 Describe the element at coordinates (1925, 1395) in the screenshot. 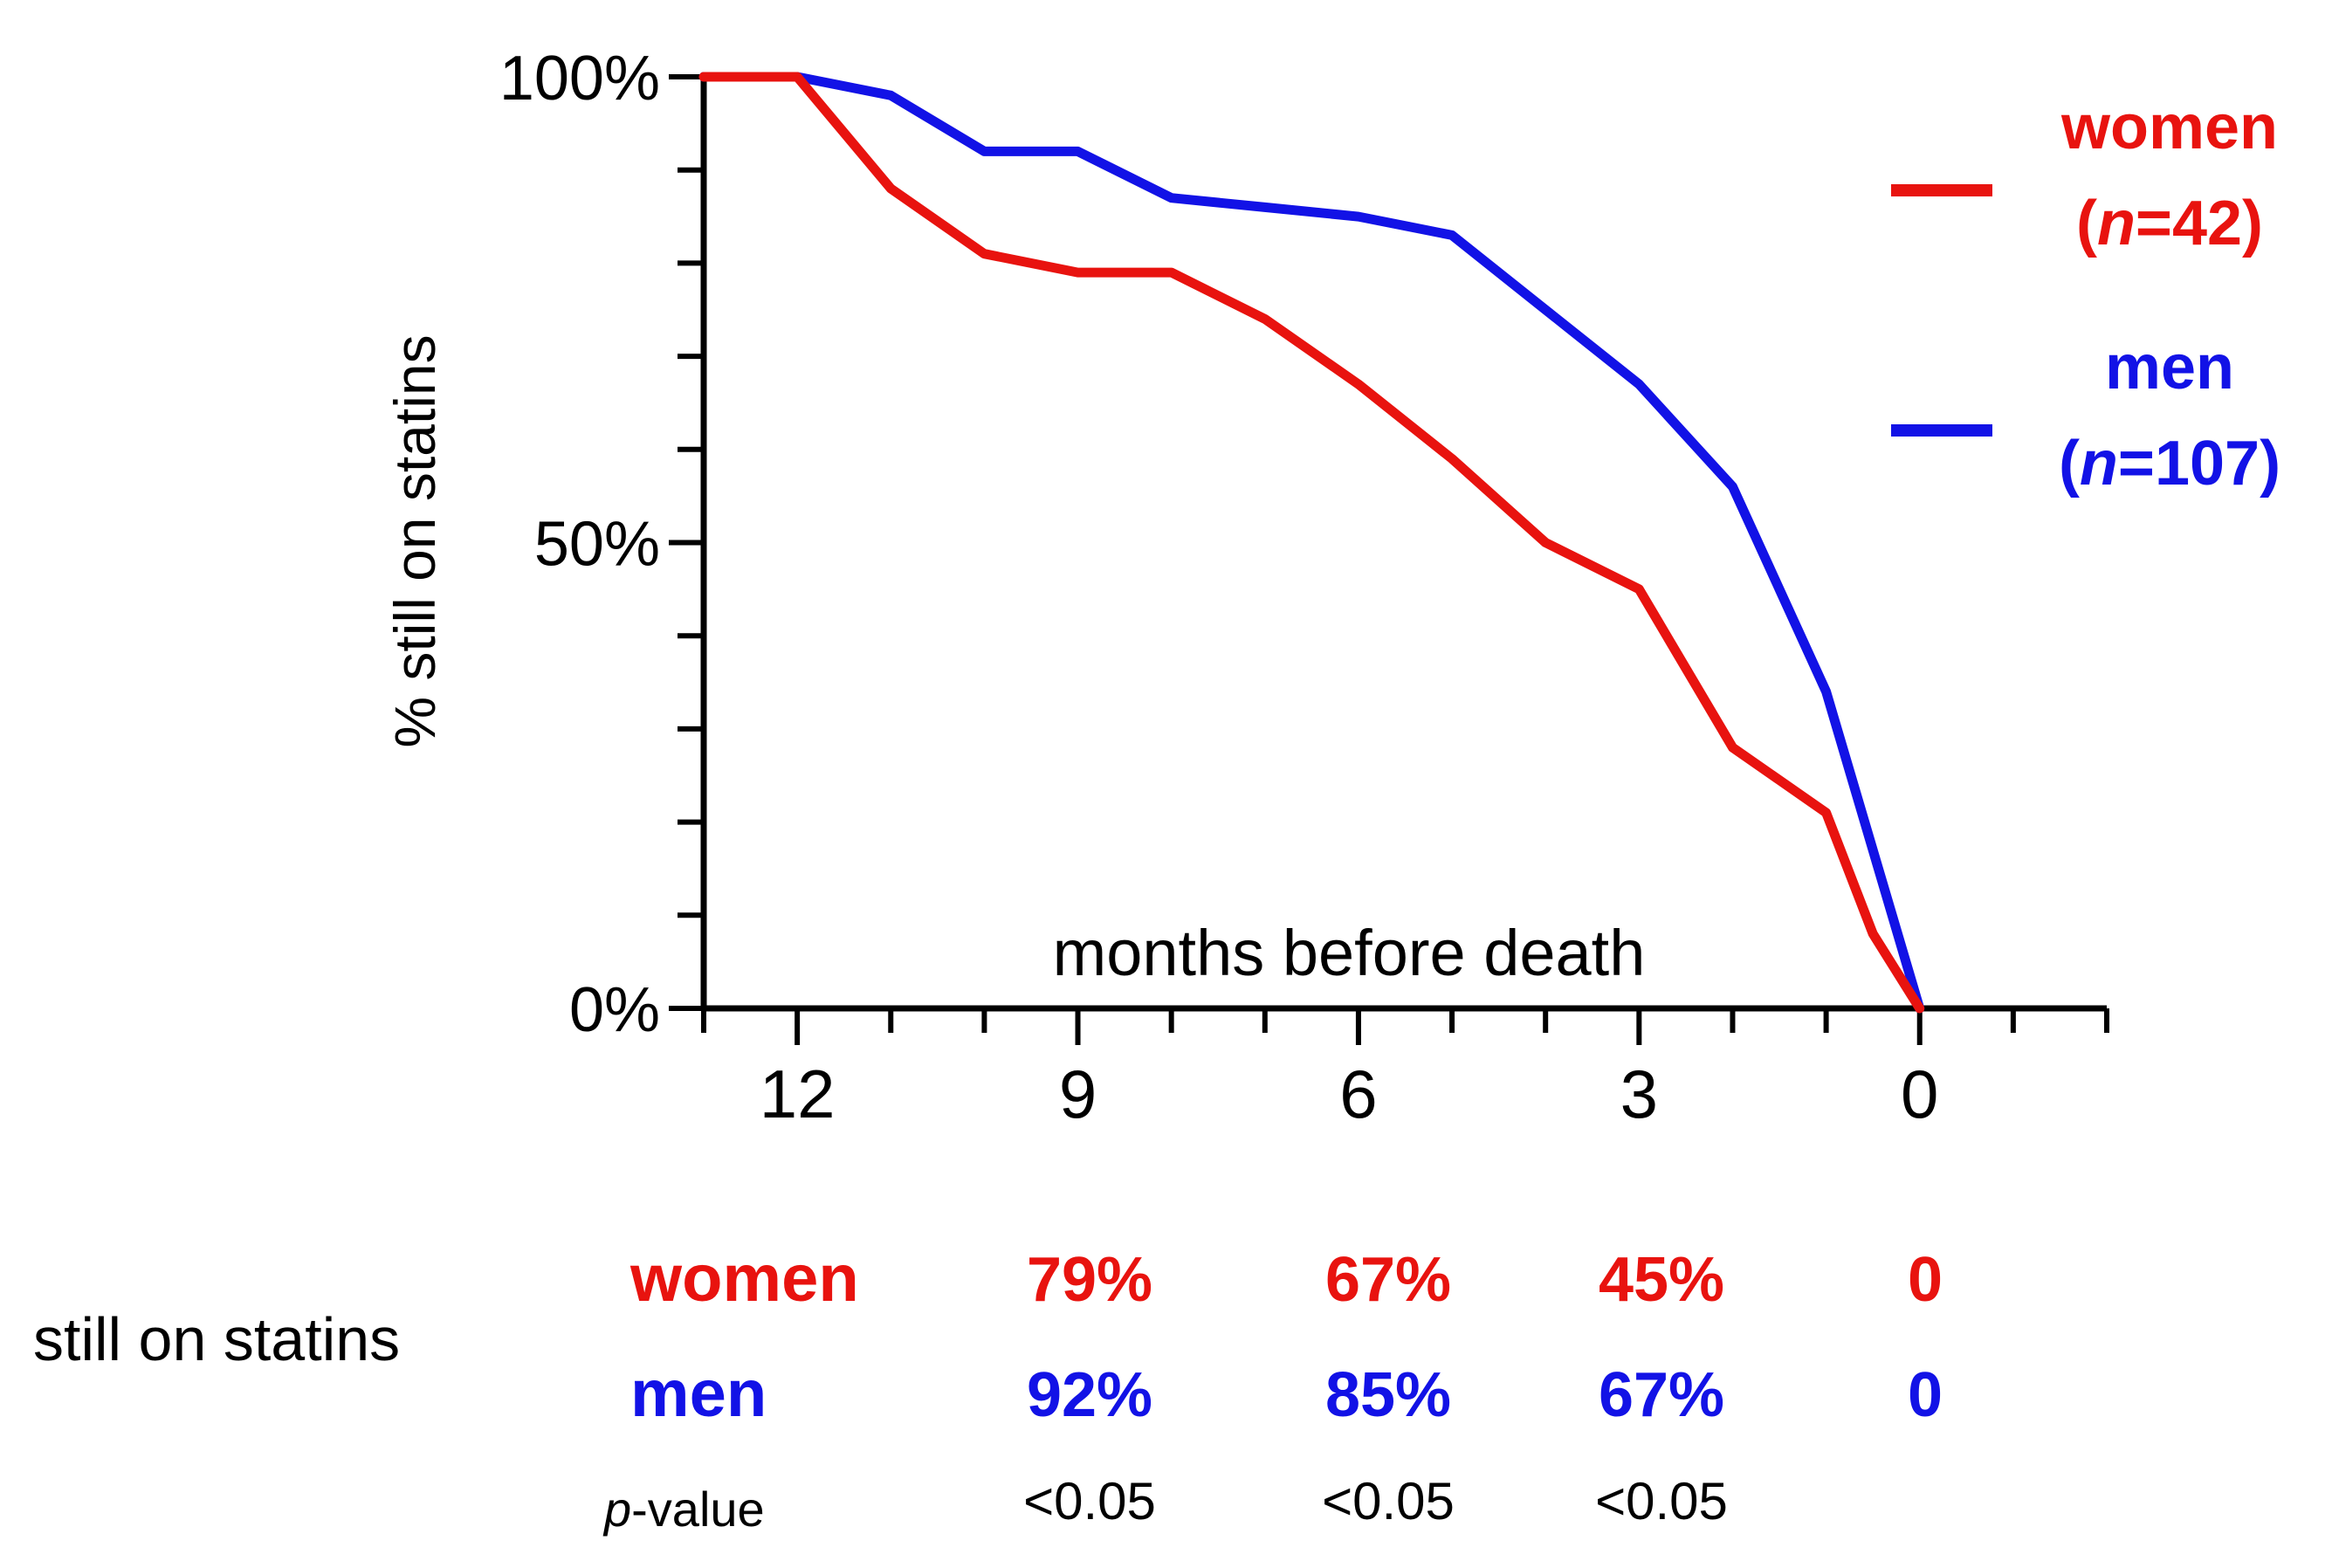

I see `table-cell-men: 0` at that location.